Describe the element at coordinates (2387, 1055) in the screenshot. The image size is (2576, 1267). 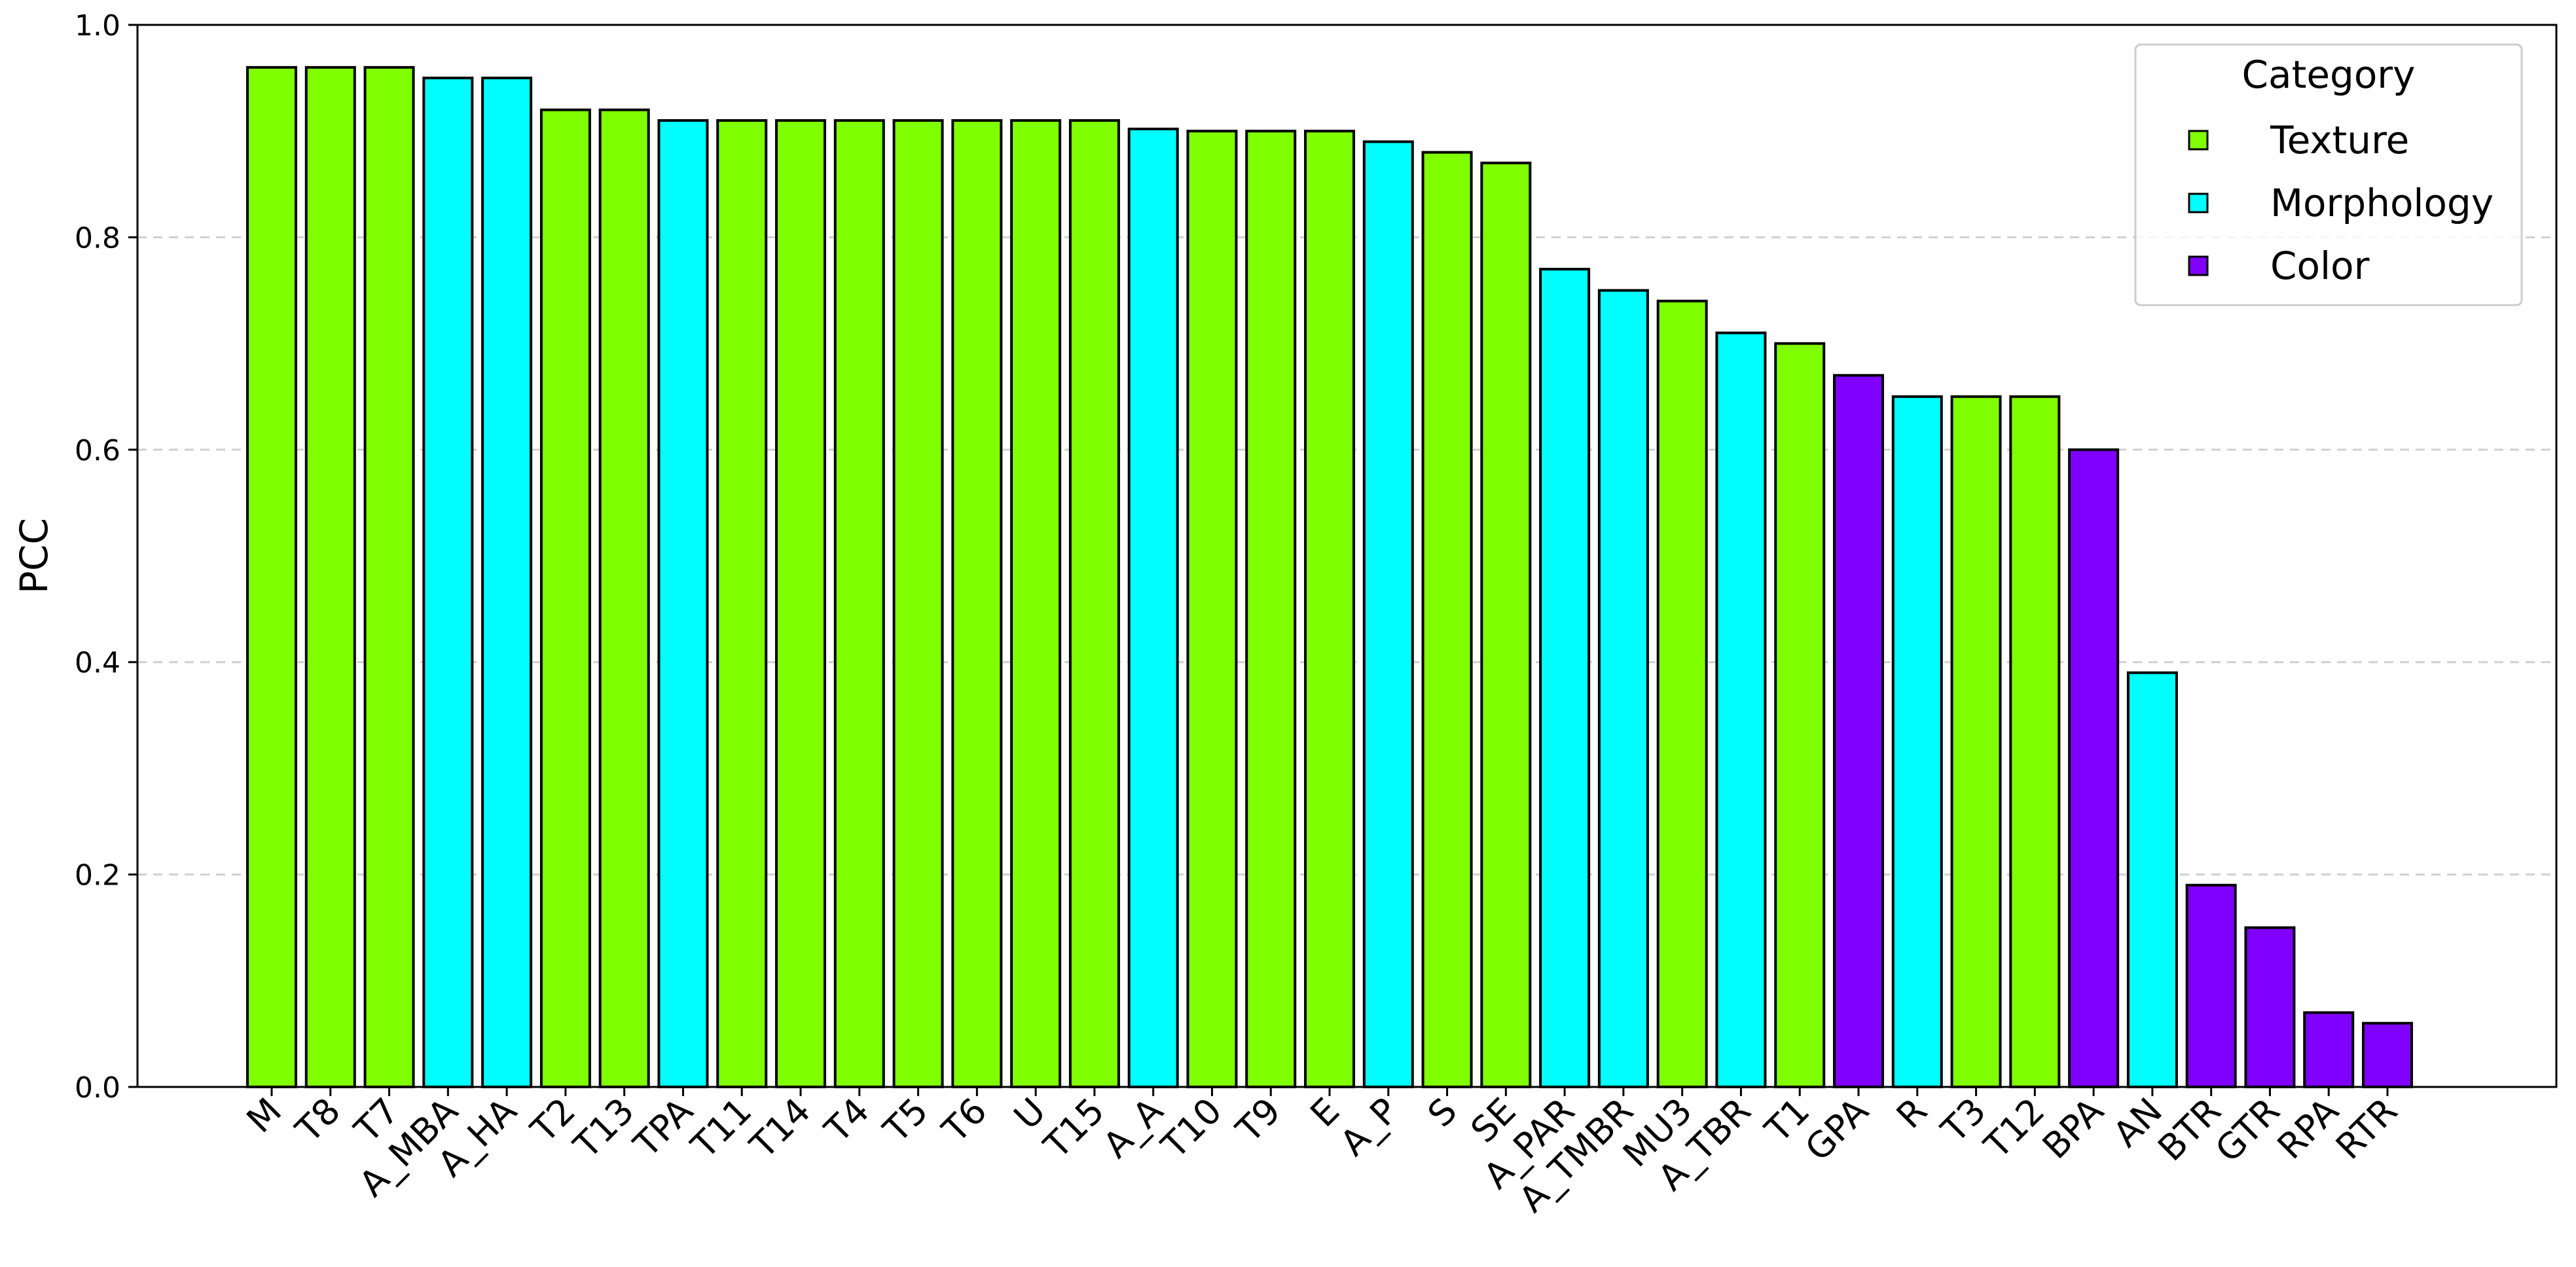
I see `bar-rtr` at that location.